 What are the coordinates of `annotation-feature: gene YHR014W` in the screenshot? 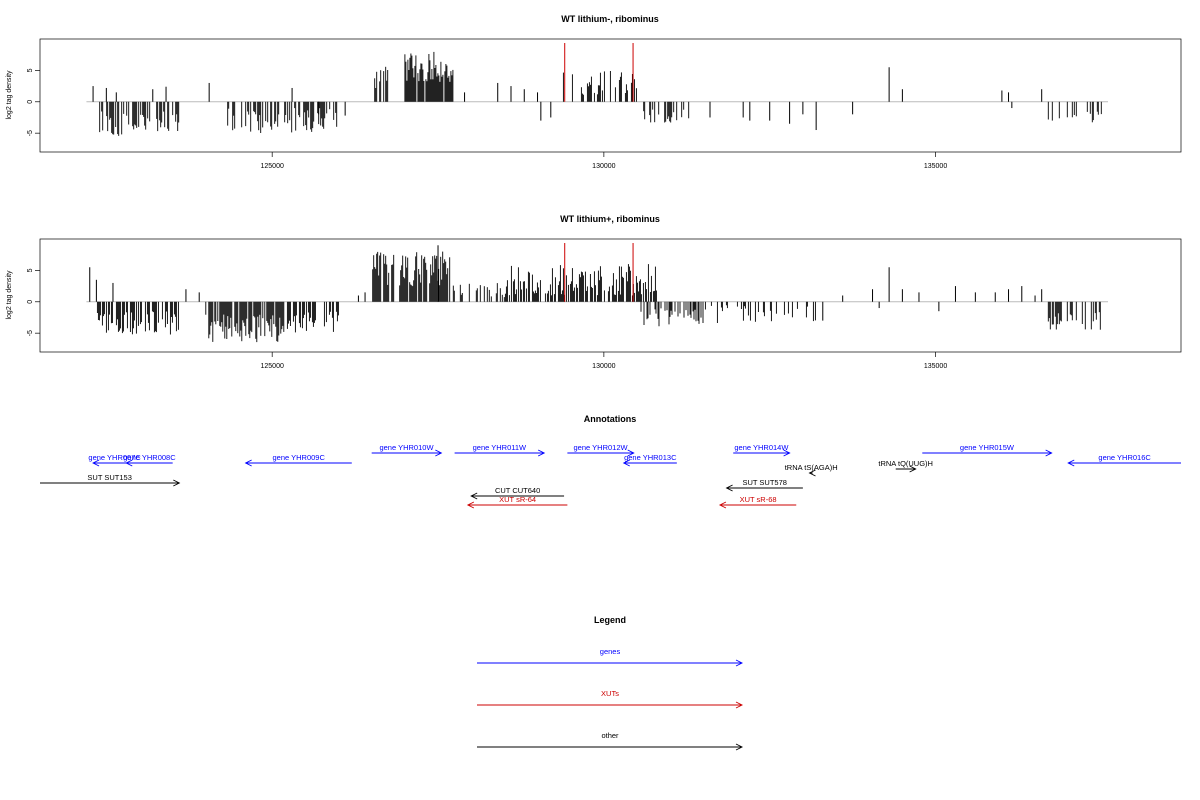 It's located at (762, 450).